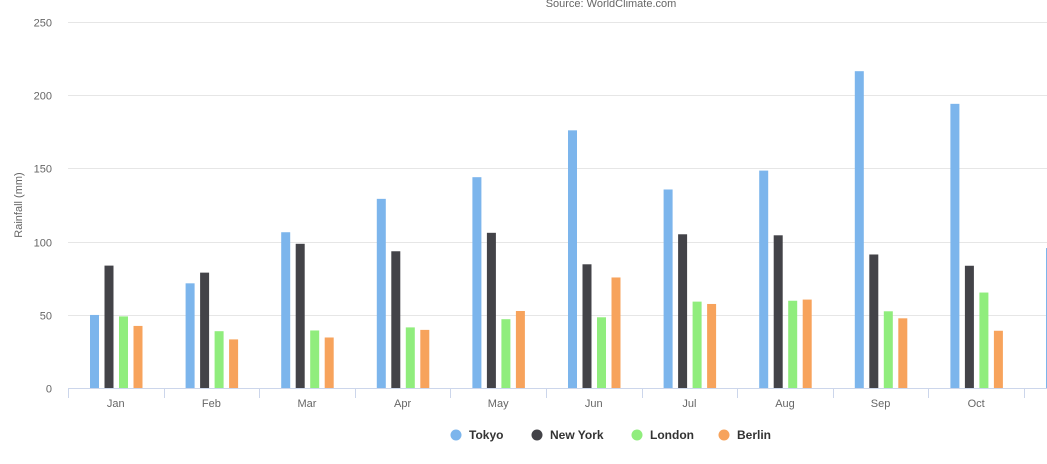 This screenshot has width=1047, height=464. Describe the element at coordinates (672, 435) in the screenshot. I see `legend-label: London` at that location.